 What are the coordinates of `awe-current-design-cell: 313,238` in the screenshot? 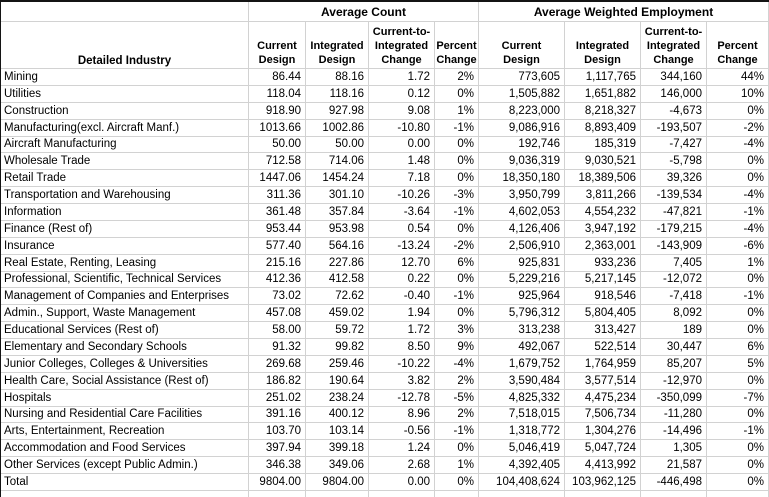 It's located at (522, 330).